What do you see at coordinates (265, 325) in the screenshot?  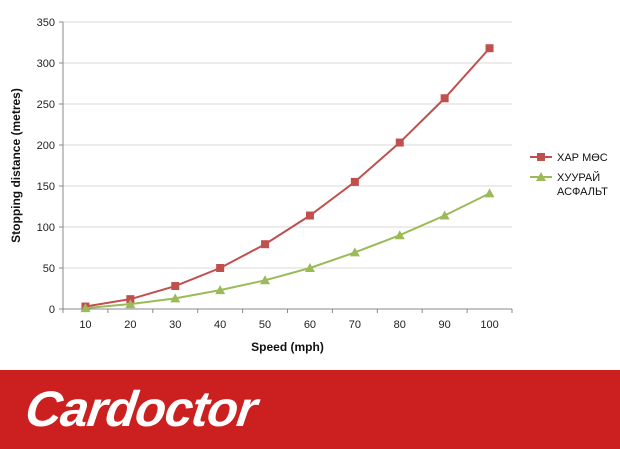 I see `x-tick-label-50: 50` at bounding box center [265, 325].